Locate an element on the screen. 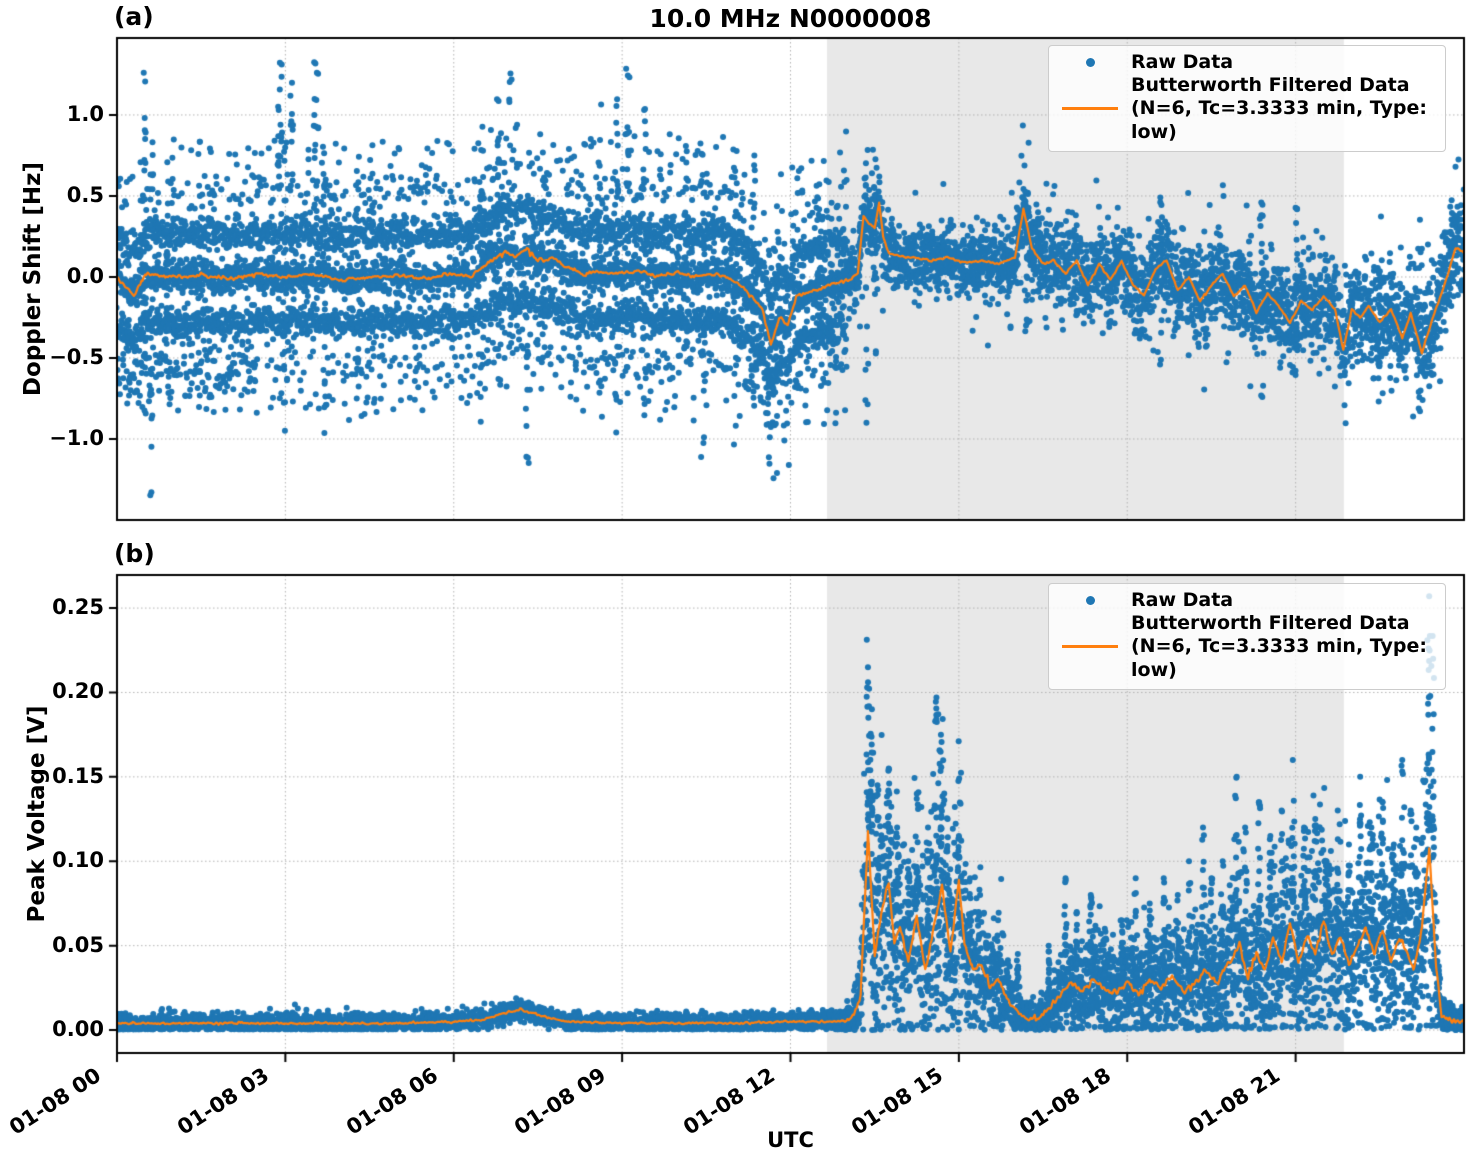 The image size is (1471, 1172). figure-title: 10.0 MHz N0000008 is located at coordinates (790, 18).